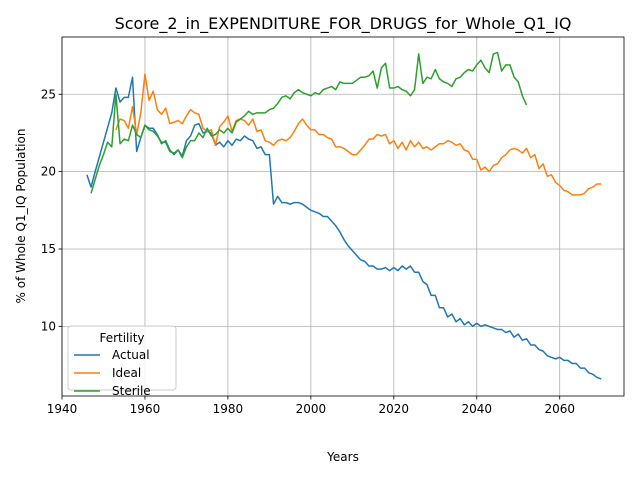  Describe the element at coordinates (48, 326) in the screenshot. I see `y-tick-label: 10` at that location.